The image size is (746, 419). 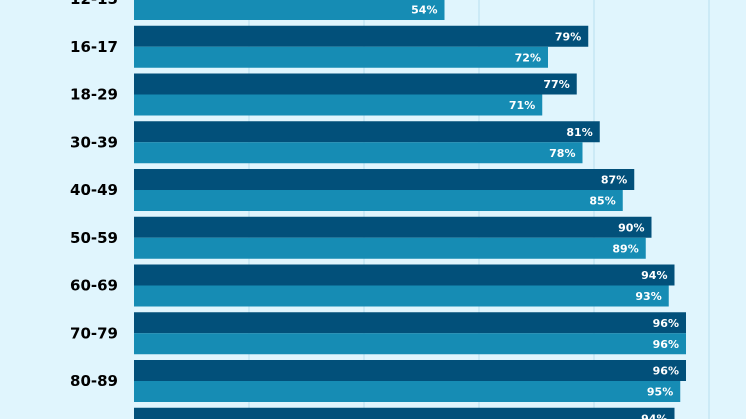 I want to click on data-label: 77%, so click(x=556, y=84).